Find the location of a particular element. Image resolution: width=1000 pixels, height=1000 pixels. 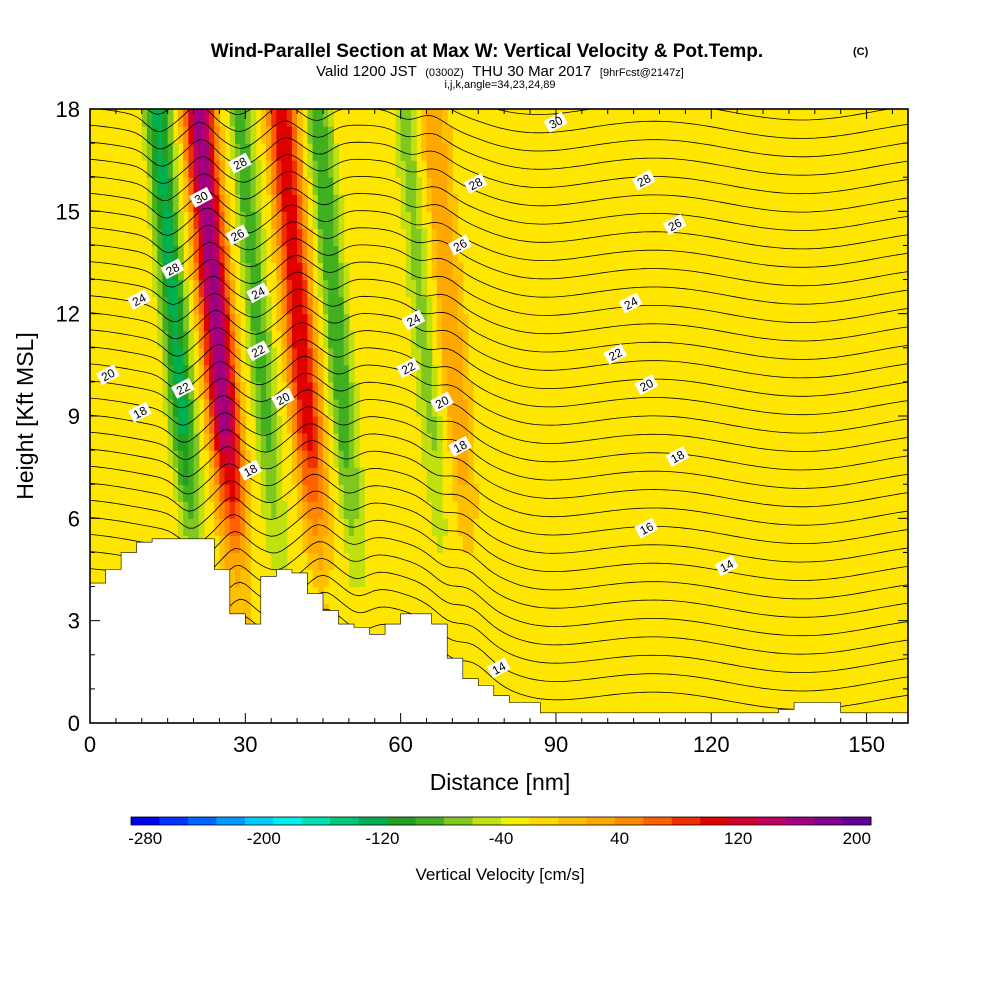

svg-text: 22 is located at coordinates (615, 354).